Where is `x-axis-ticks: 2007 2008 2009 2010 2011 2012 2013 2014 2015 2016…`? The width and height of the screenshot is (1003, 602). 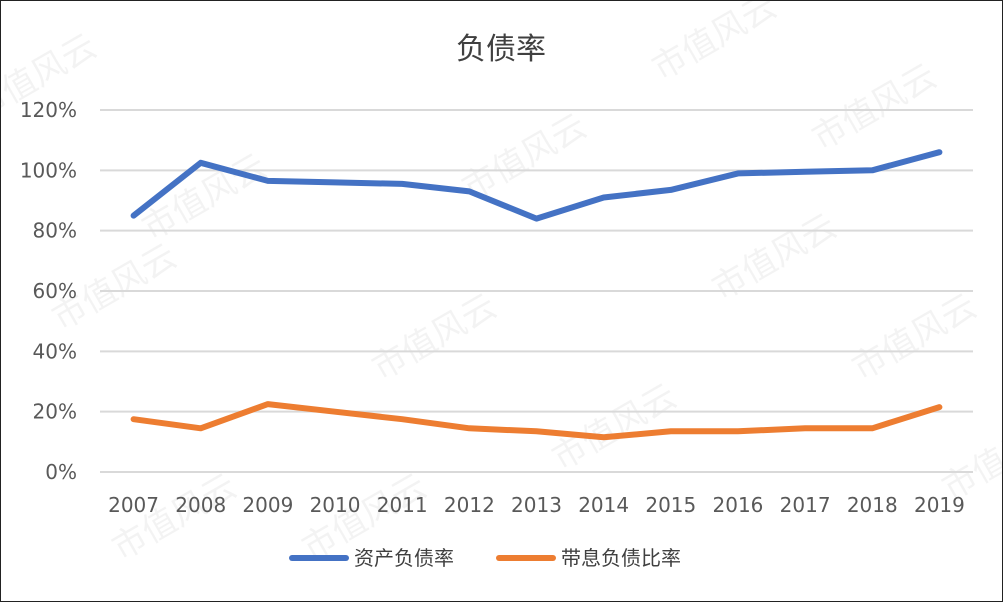 x-axis-ticks: 2007 2008 2009 2010 2011 2012 2013 2014 2015 2016… is located at coordinates (536, 505).